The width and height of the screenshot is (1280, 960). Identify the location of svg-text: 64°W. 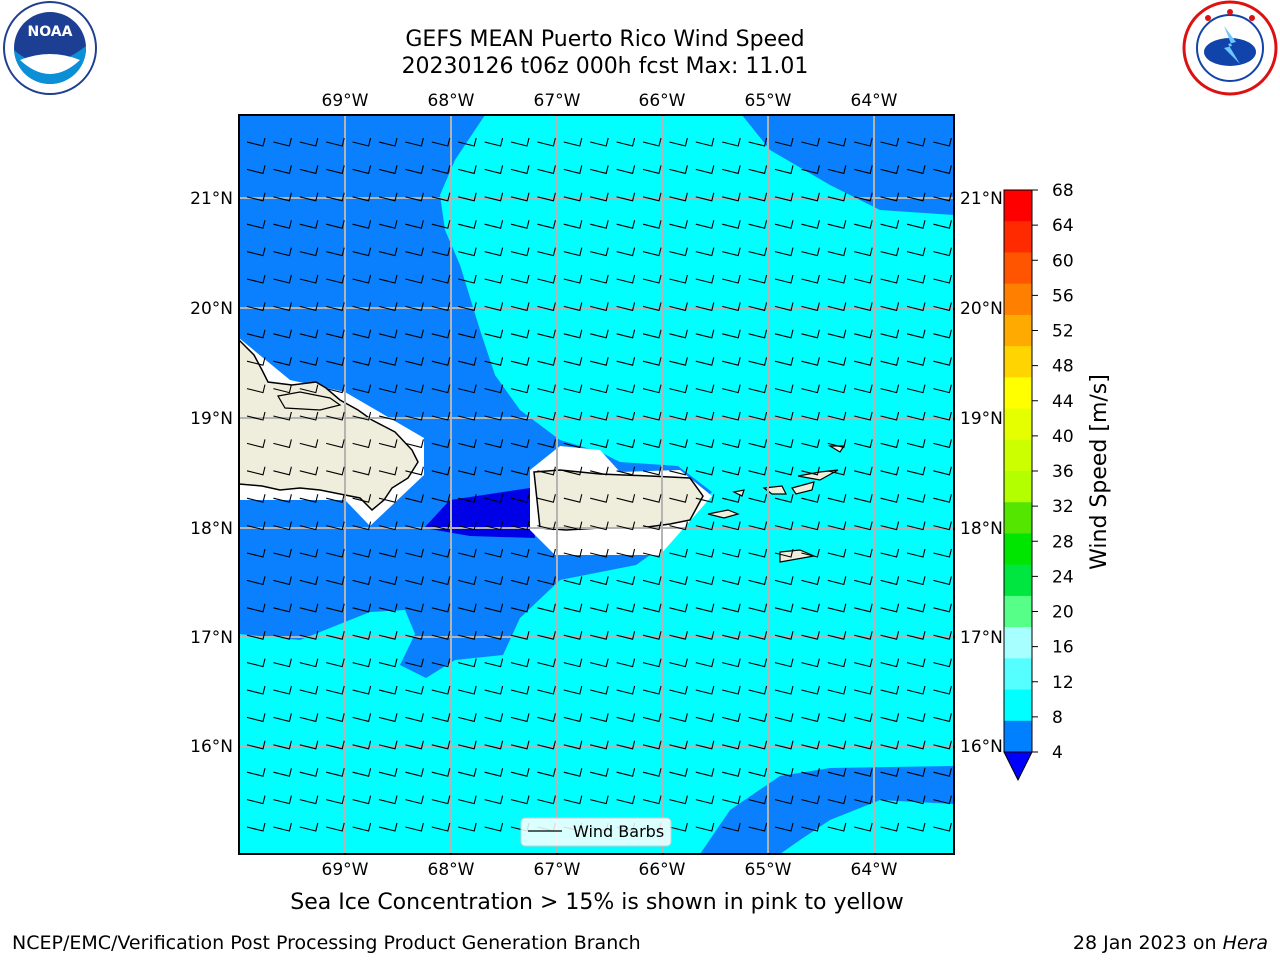
(874, 870).